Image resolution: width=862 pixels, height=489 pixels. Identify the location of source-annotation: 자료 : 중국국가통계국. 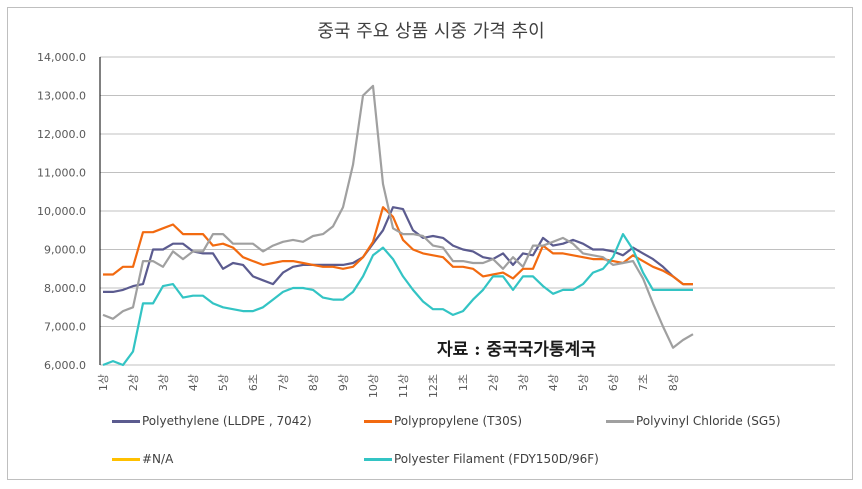
(516, 350).